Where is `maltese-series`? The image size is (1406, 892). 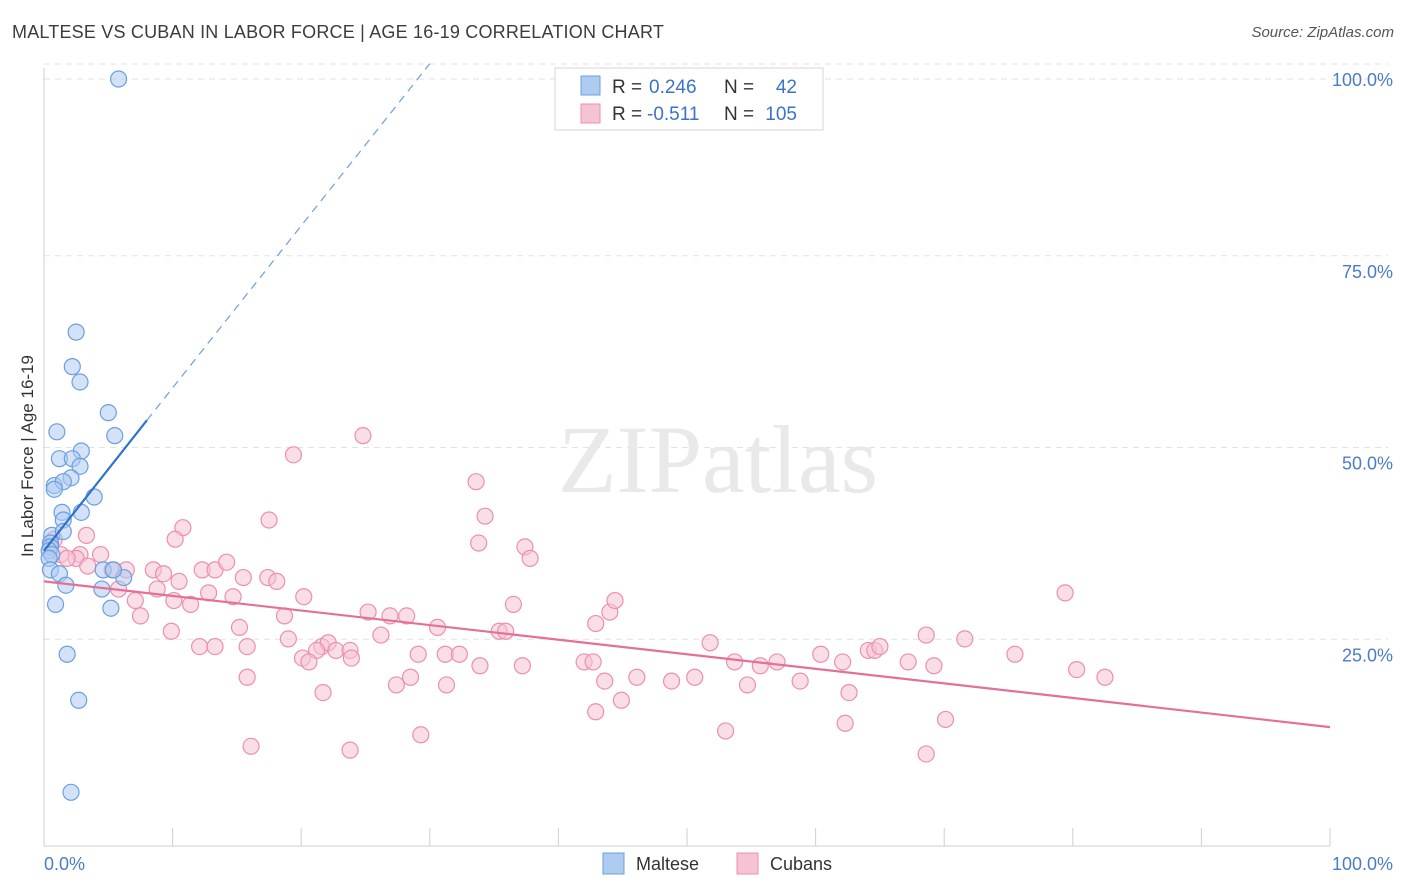 maltese-series is located at coordinates (86, 435).